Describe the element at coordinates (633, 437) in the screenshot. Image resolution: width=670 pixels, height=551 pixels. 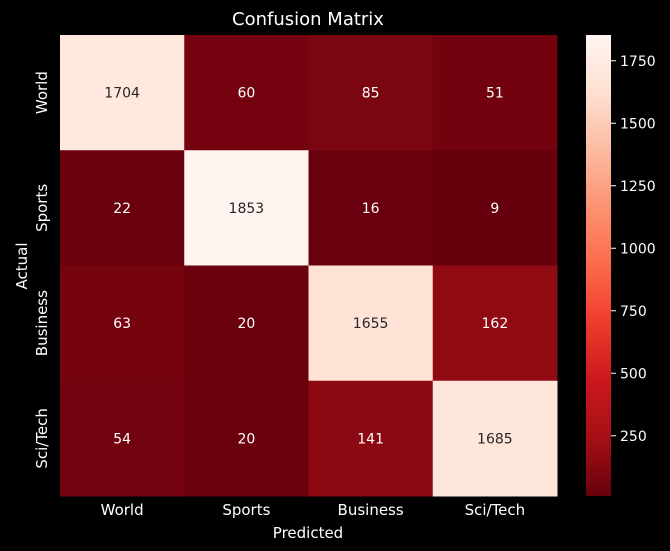
I see `colorbar-tick-label: 250` at that location.